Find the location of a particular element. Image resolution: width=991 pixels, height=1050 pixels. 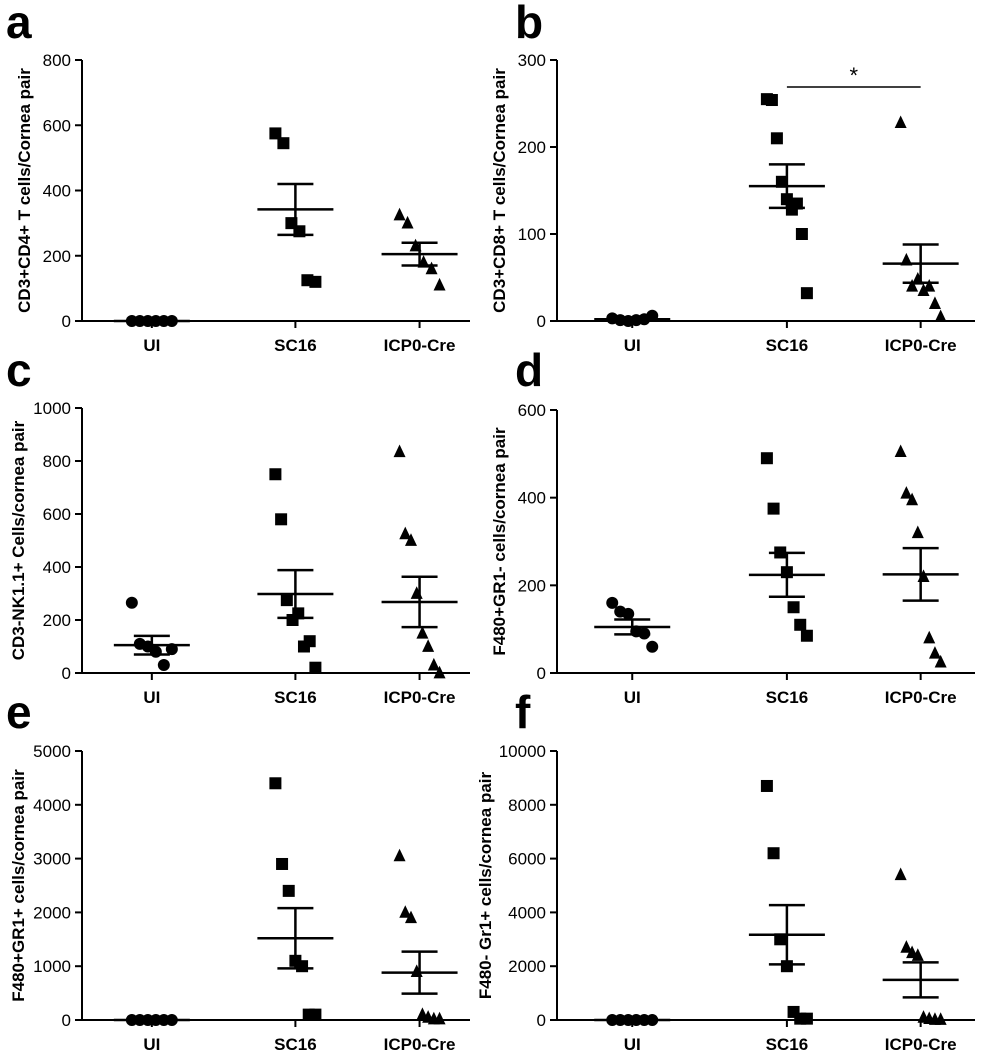

y-axis-label: F480- Gr1+ cells/cornea pair is located at coordinates (485, 885).